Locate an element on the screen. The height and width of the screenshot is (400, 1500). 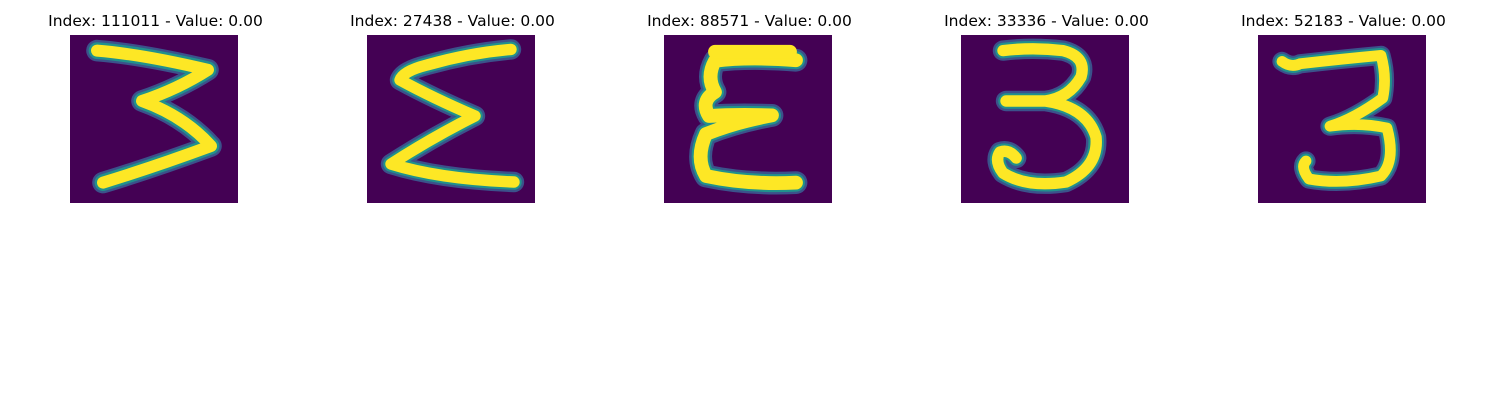
panel-2: Index: 27438 - Value: 0.00 is located at coordinates (452, 105).